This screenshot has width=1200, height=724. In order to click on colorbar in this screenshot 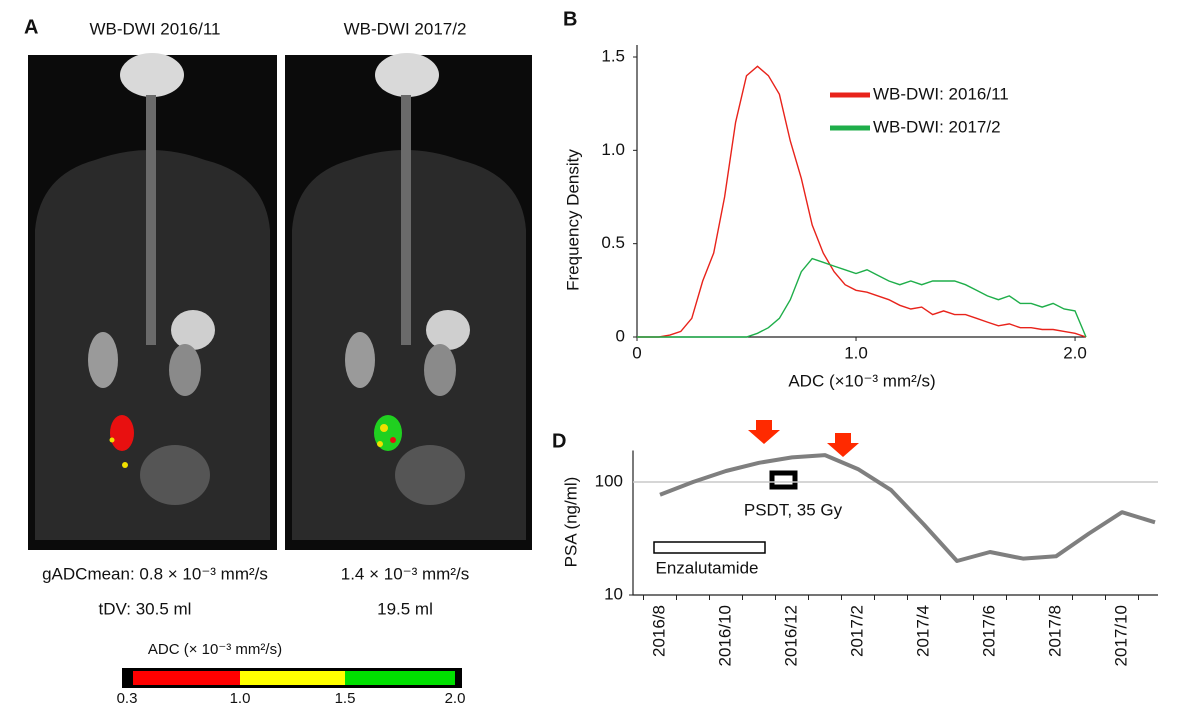, I will do `click(292, 678)`.